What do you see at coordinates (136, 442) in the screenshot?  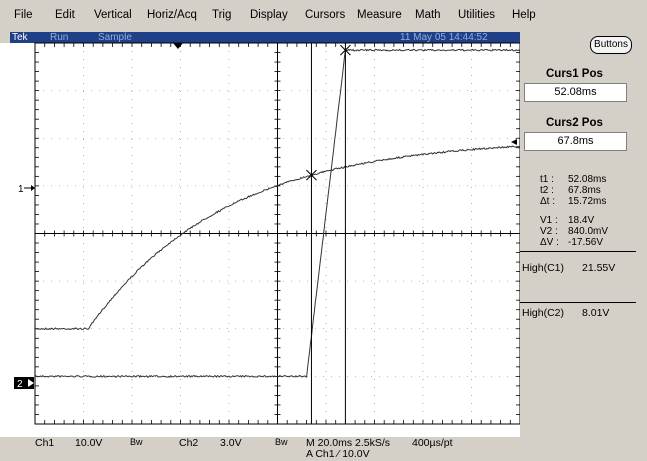 I see `ch1-bw-limit: Bw` at bounding box center [136, 442].